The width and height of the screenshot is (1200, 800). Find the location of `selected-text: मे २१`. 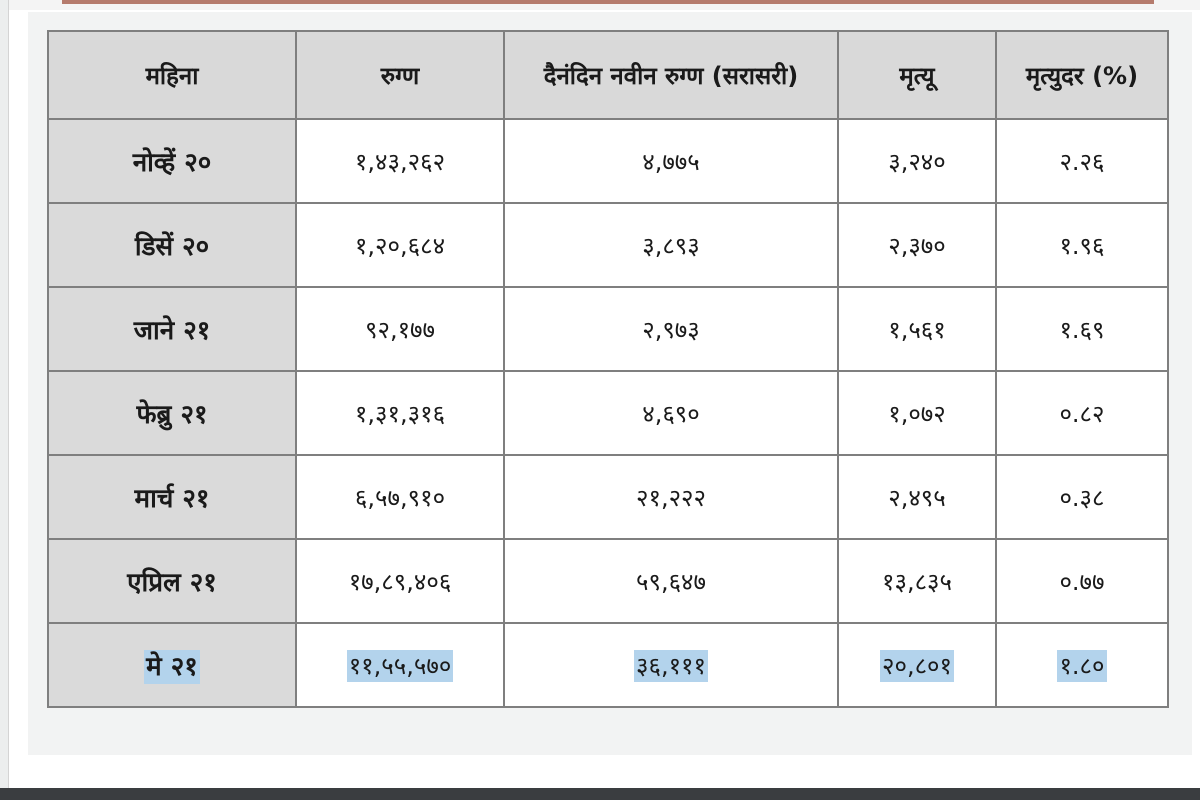

selected-text: मे २१ is located at coordinates (172, 667).